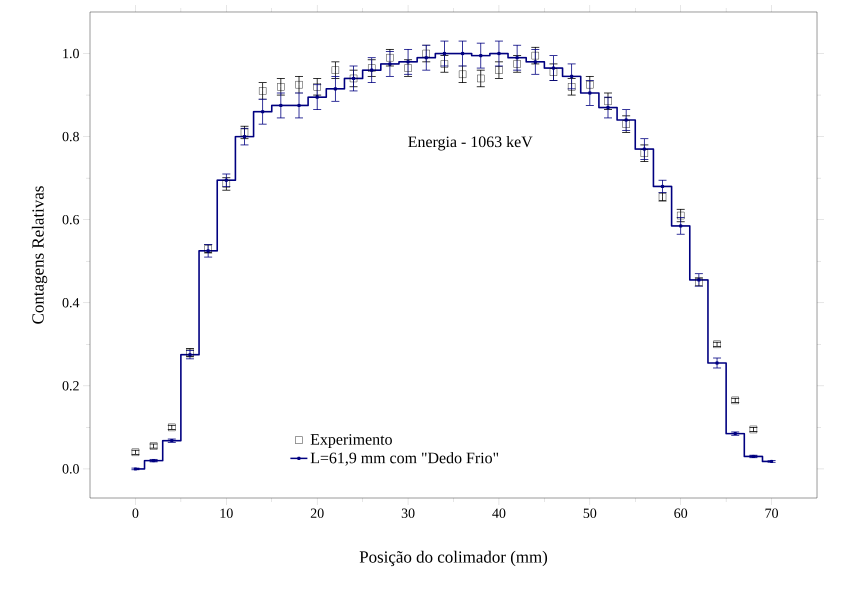  I want to click on y-tick-label: 1.0, so click(71, 53).